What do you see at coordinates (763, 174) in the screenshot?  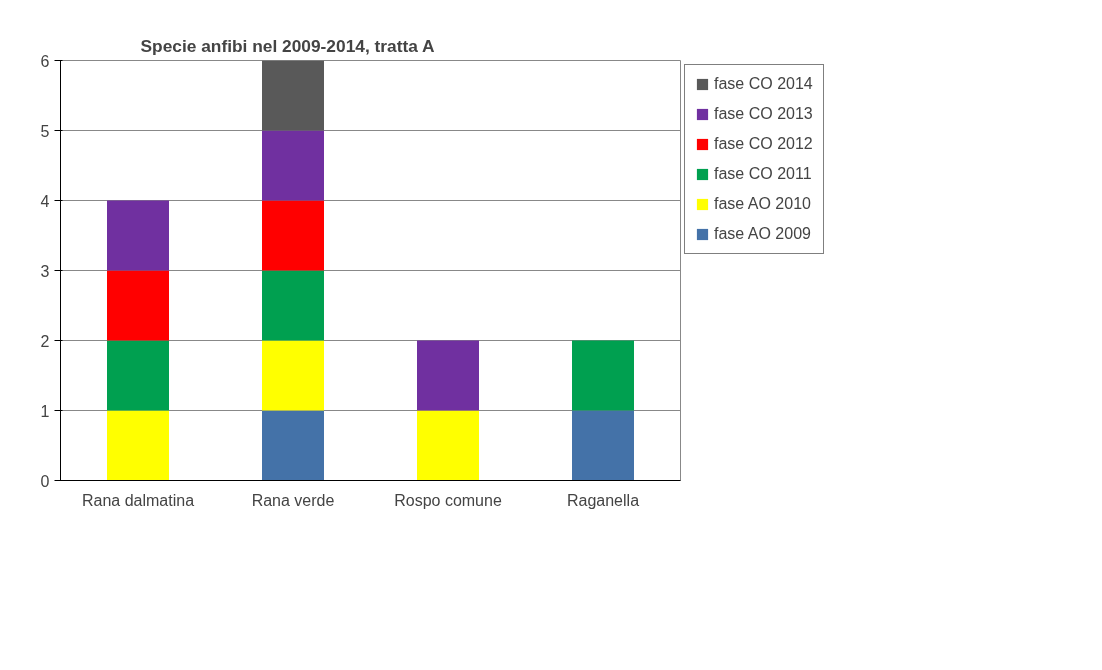 I see `legend-label: fase CO 2011` at bounding box center [763, 174].